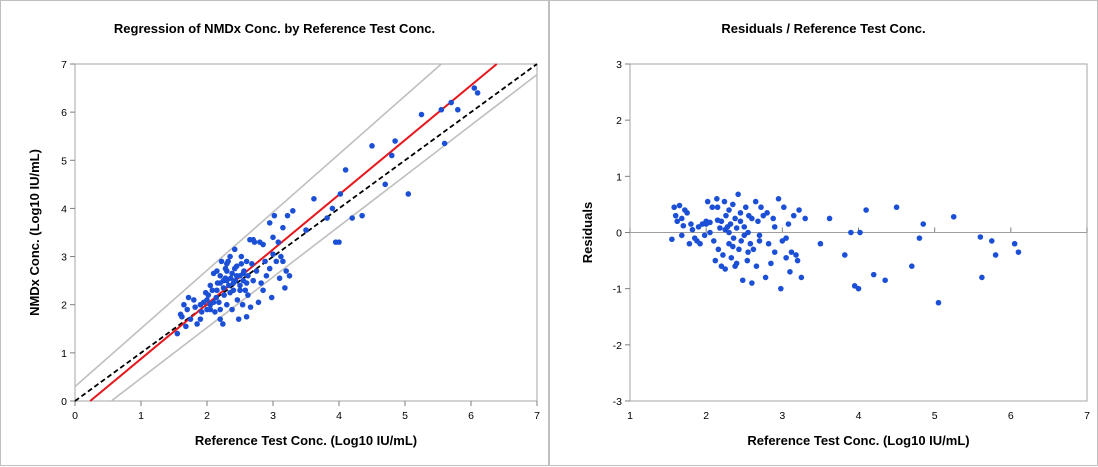 The width and height of the screenshot is (1098, 467). I want to click on chart-title: Residuals / Reference Test Conc., so click(823, 28).